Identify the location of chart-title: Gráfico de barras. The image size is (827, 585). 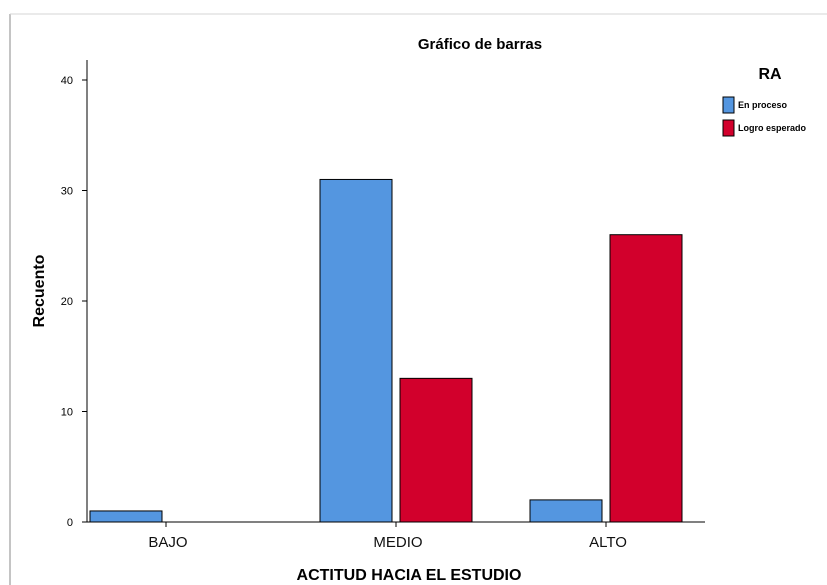
(480, 44).